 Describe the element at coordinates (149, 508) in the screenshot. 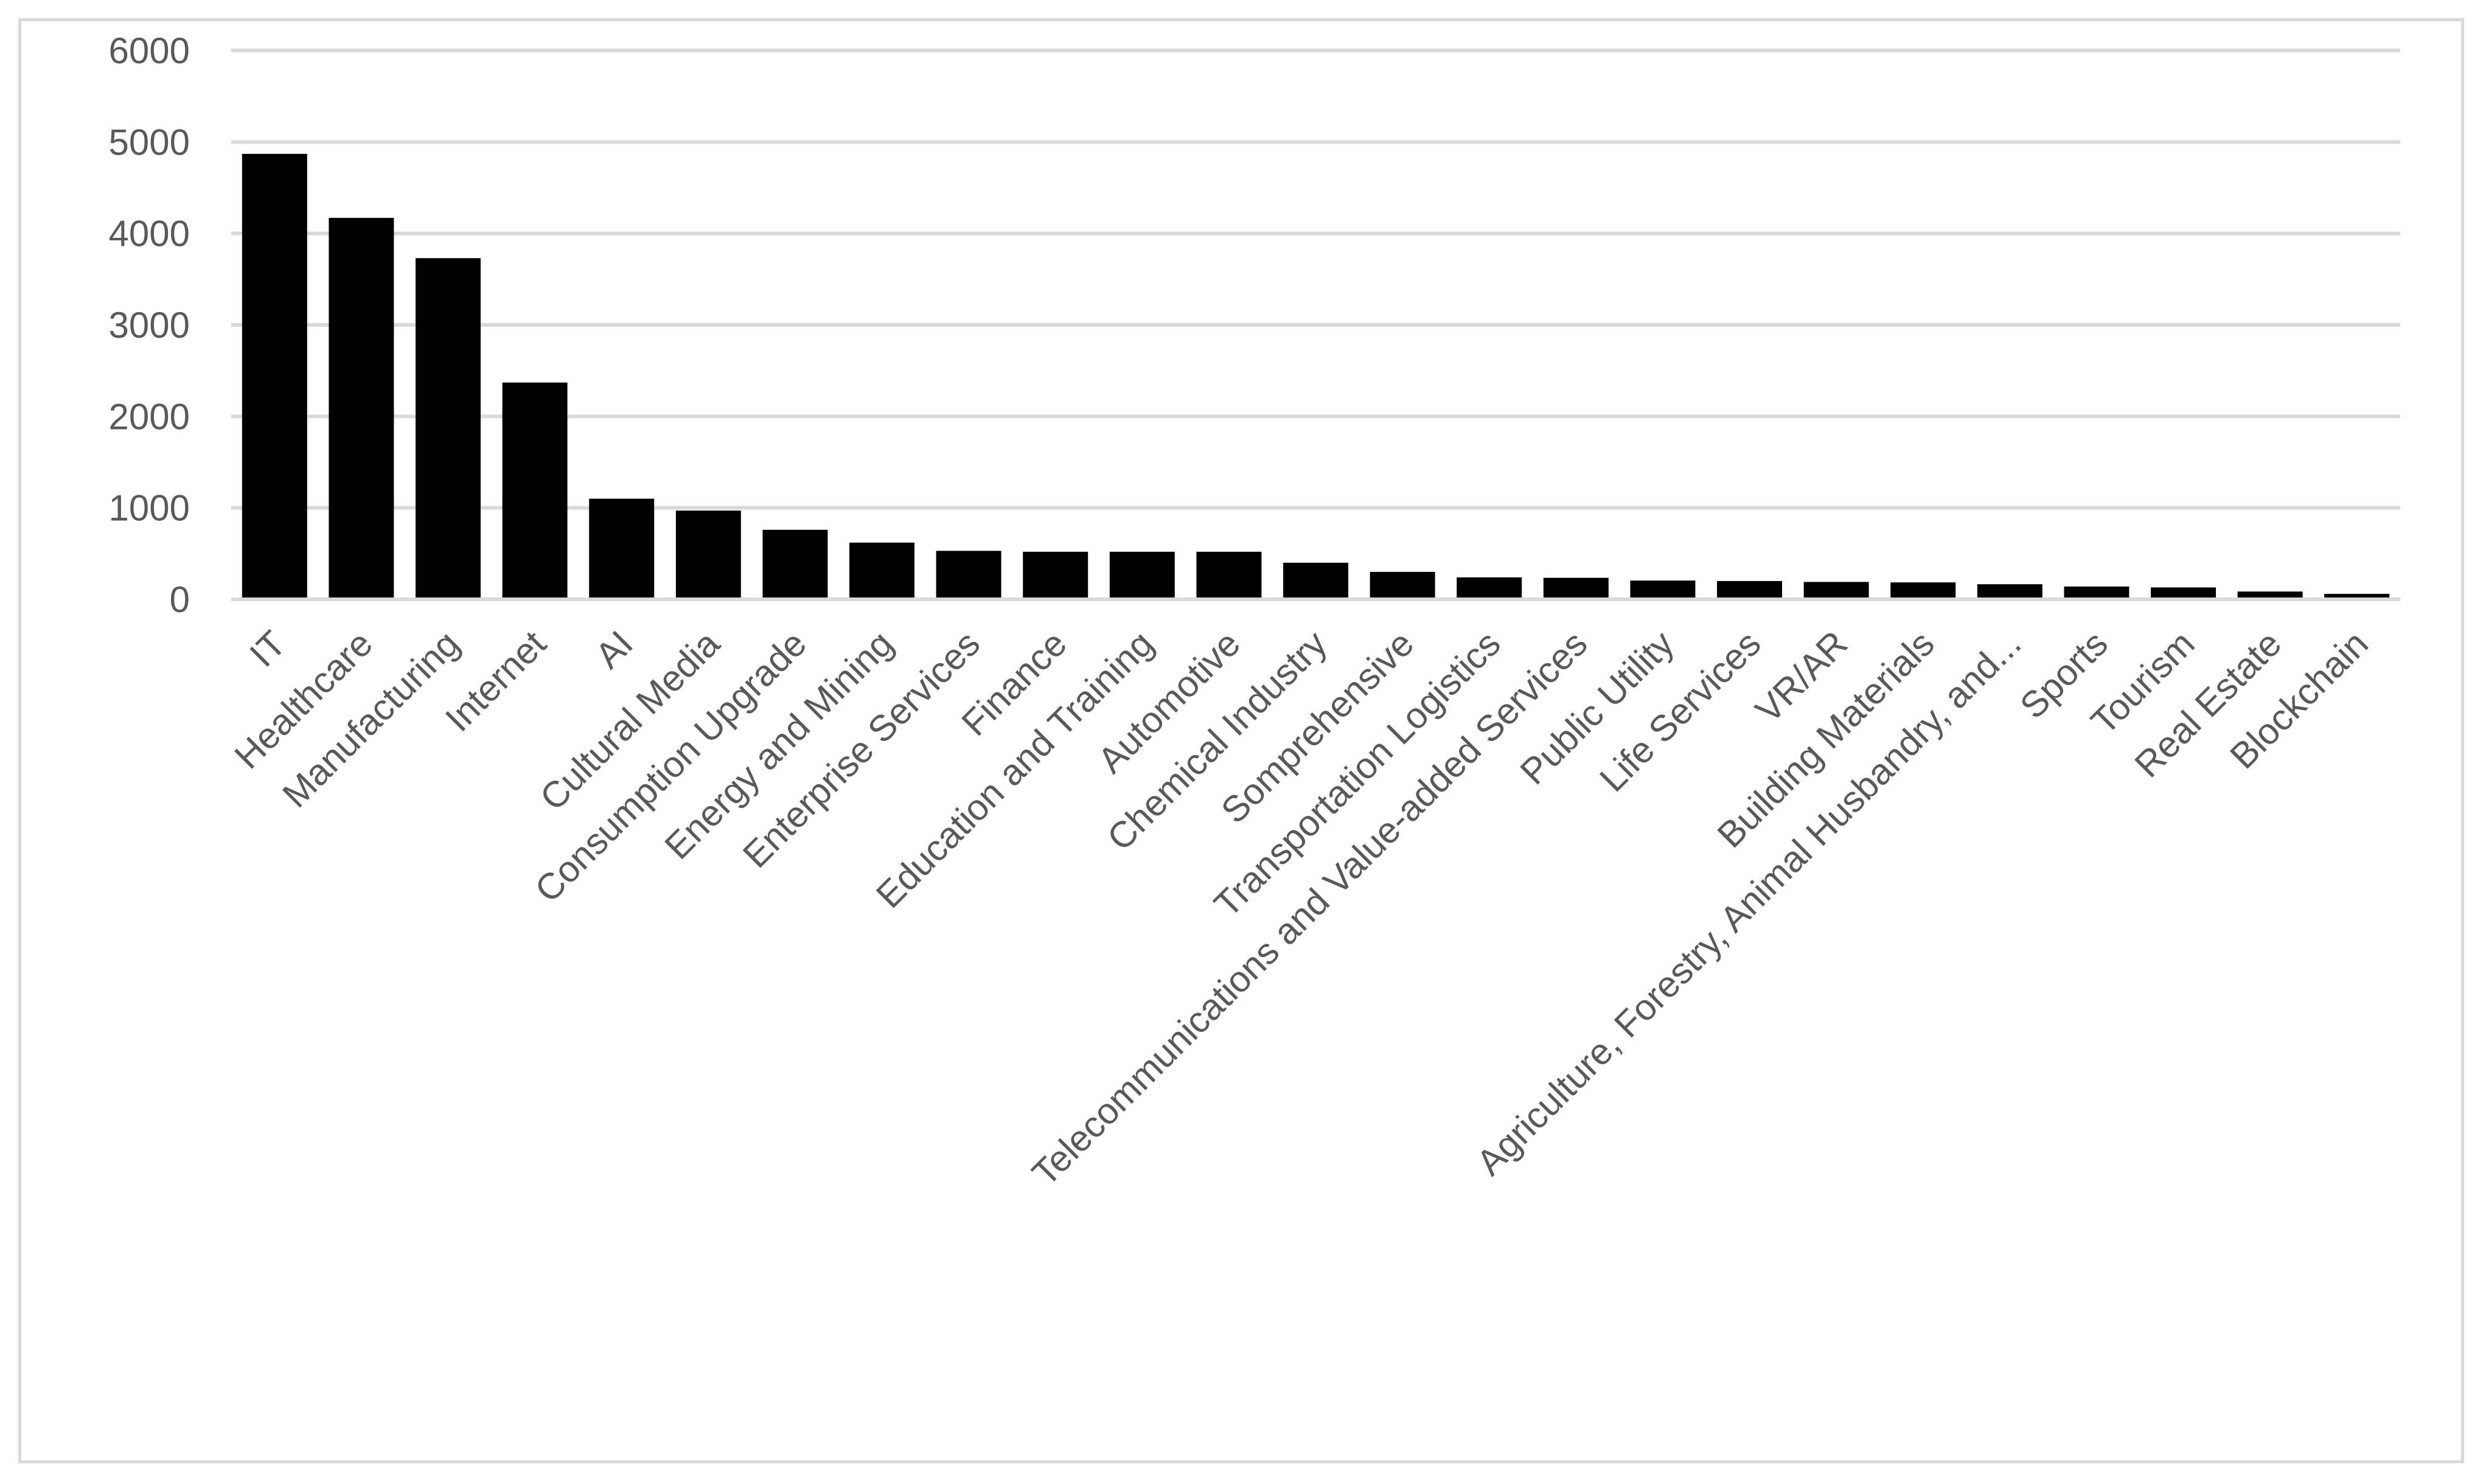

I see `y-tick-label: 1000` at that location.